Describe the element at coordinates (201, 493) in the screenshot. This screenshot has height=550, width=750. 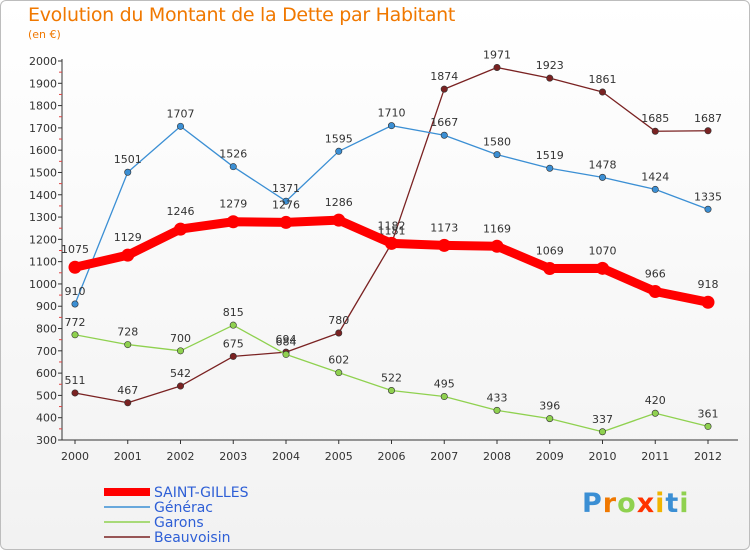
I see `legend-label-saint-gilles: SAINT-GILLES` at that location.